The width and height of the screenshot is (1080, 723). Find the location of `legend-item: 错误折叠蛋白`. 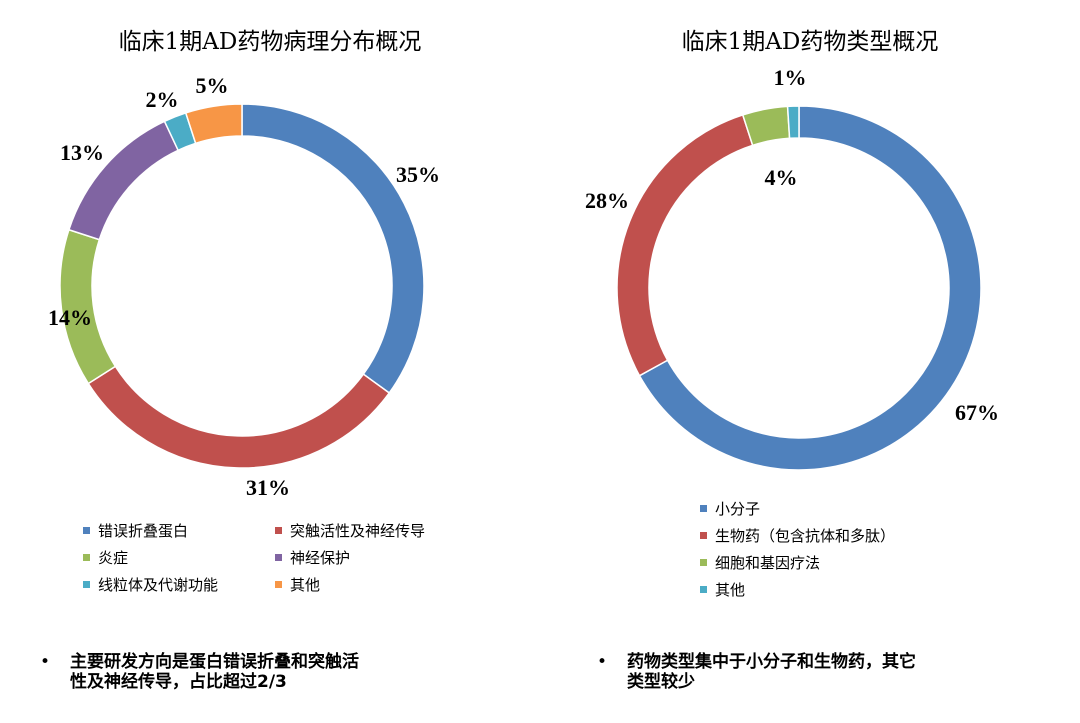

legend-item: 错误折叠蛋白 is located at coordinates (135, 530).